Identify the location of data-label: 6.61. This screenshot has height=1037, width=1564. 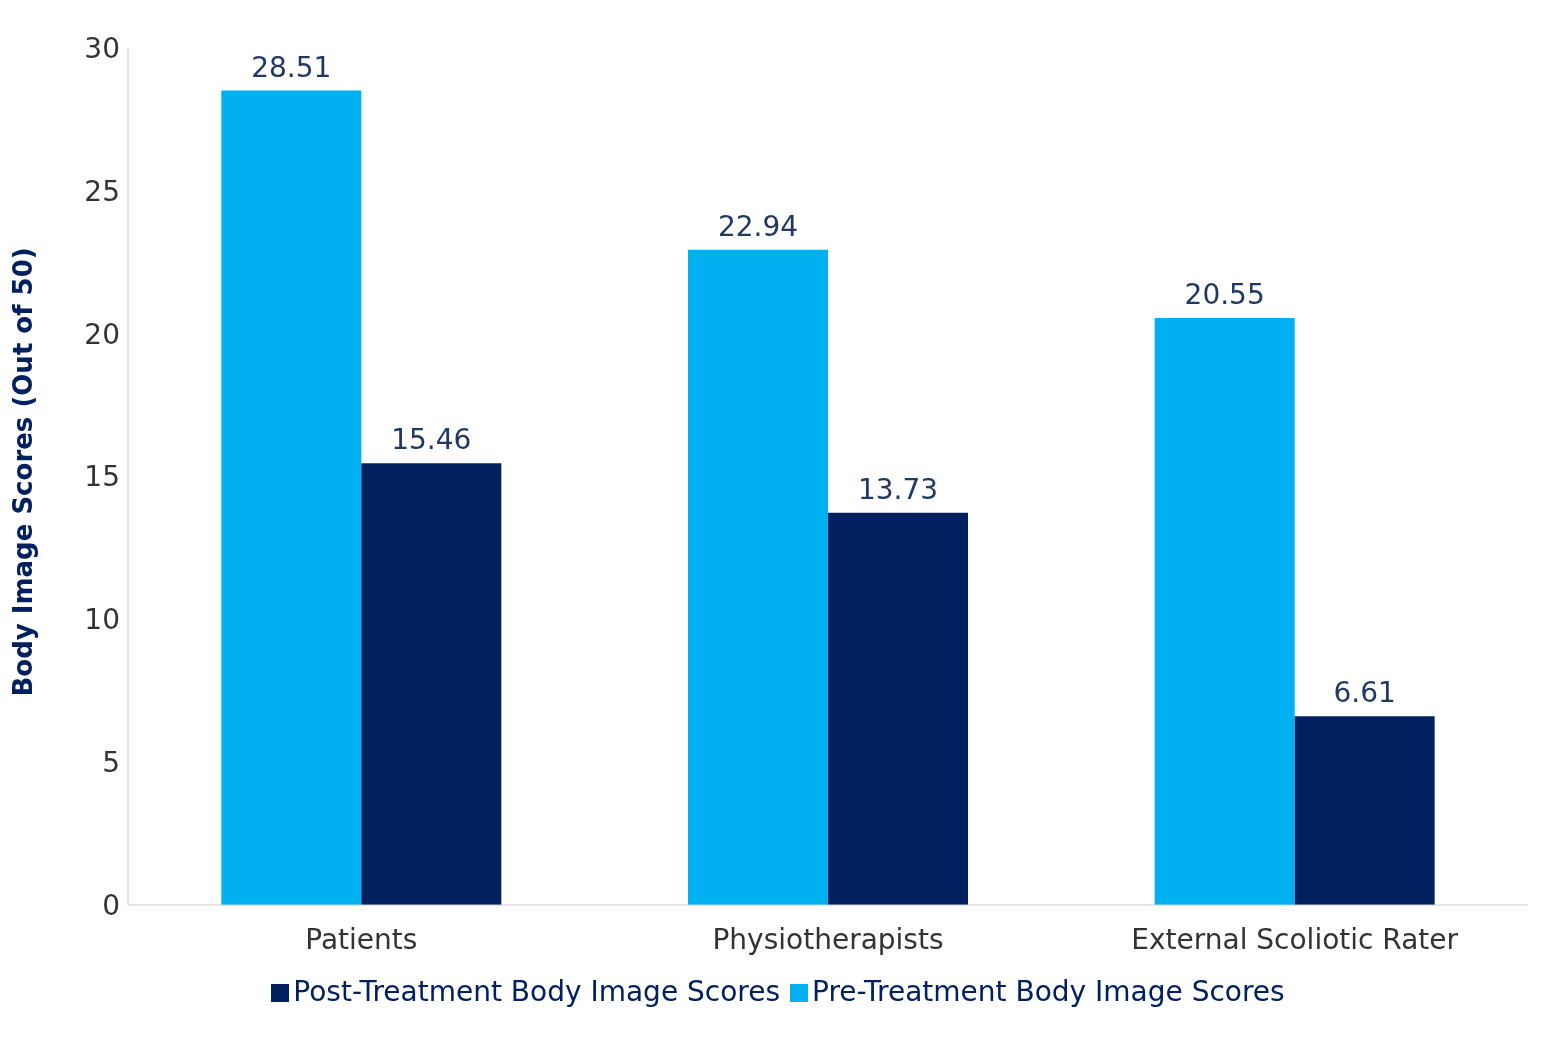
(1364, 693).